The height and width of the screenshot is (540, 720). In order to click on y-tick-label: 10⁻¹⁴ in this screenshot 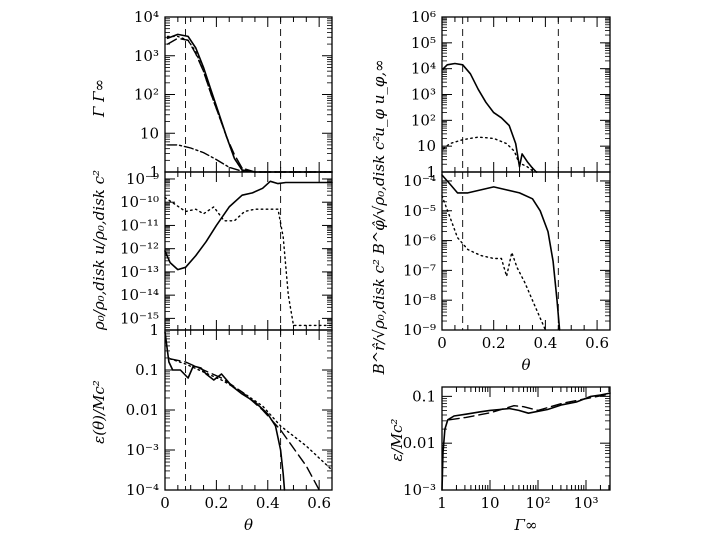, I will do `click(139, 295)`.